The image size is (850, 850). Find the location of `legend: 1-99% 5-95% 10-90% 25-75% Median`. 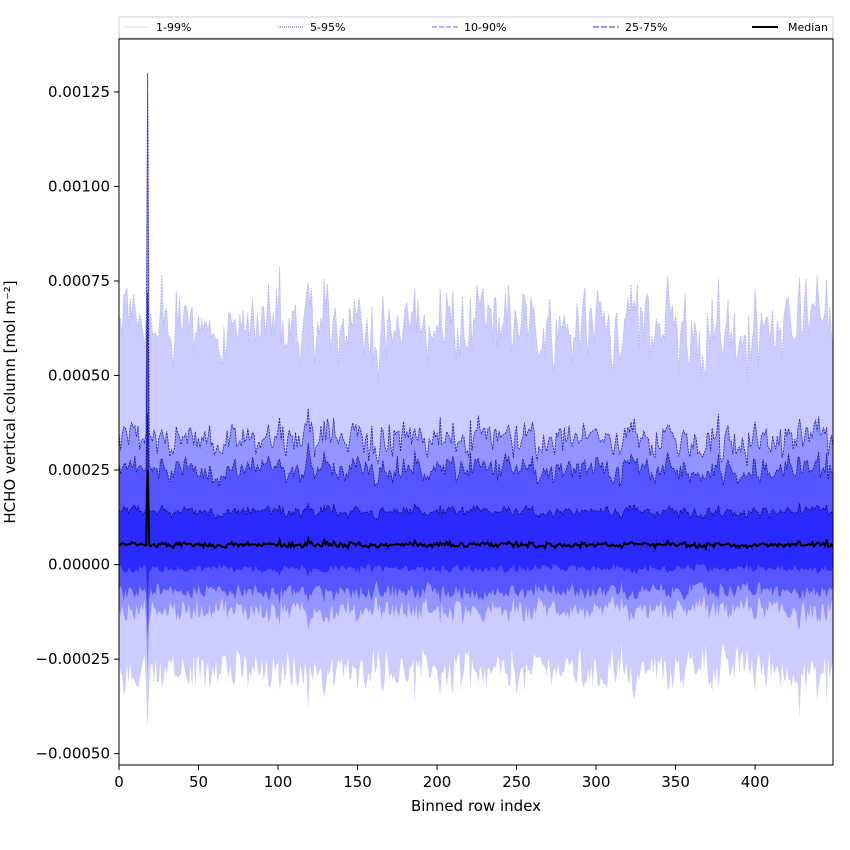

legend: 1-99% 5-95% 10-90% 25-75% Median is located at coordinates (476, 27).